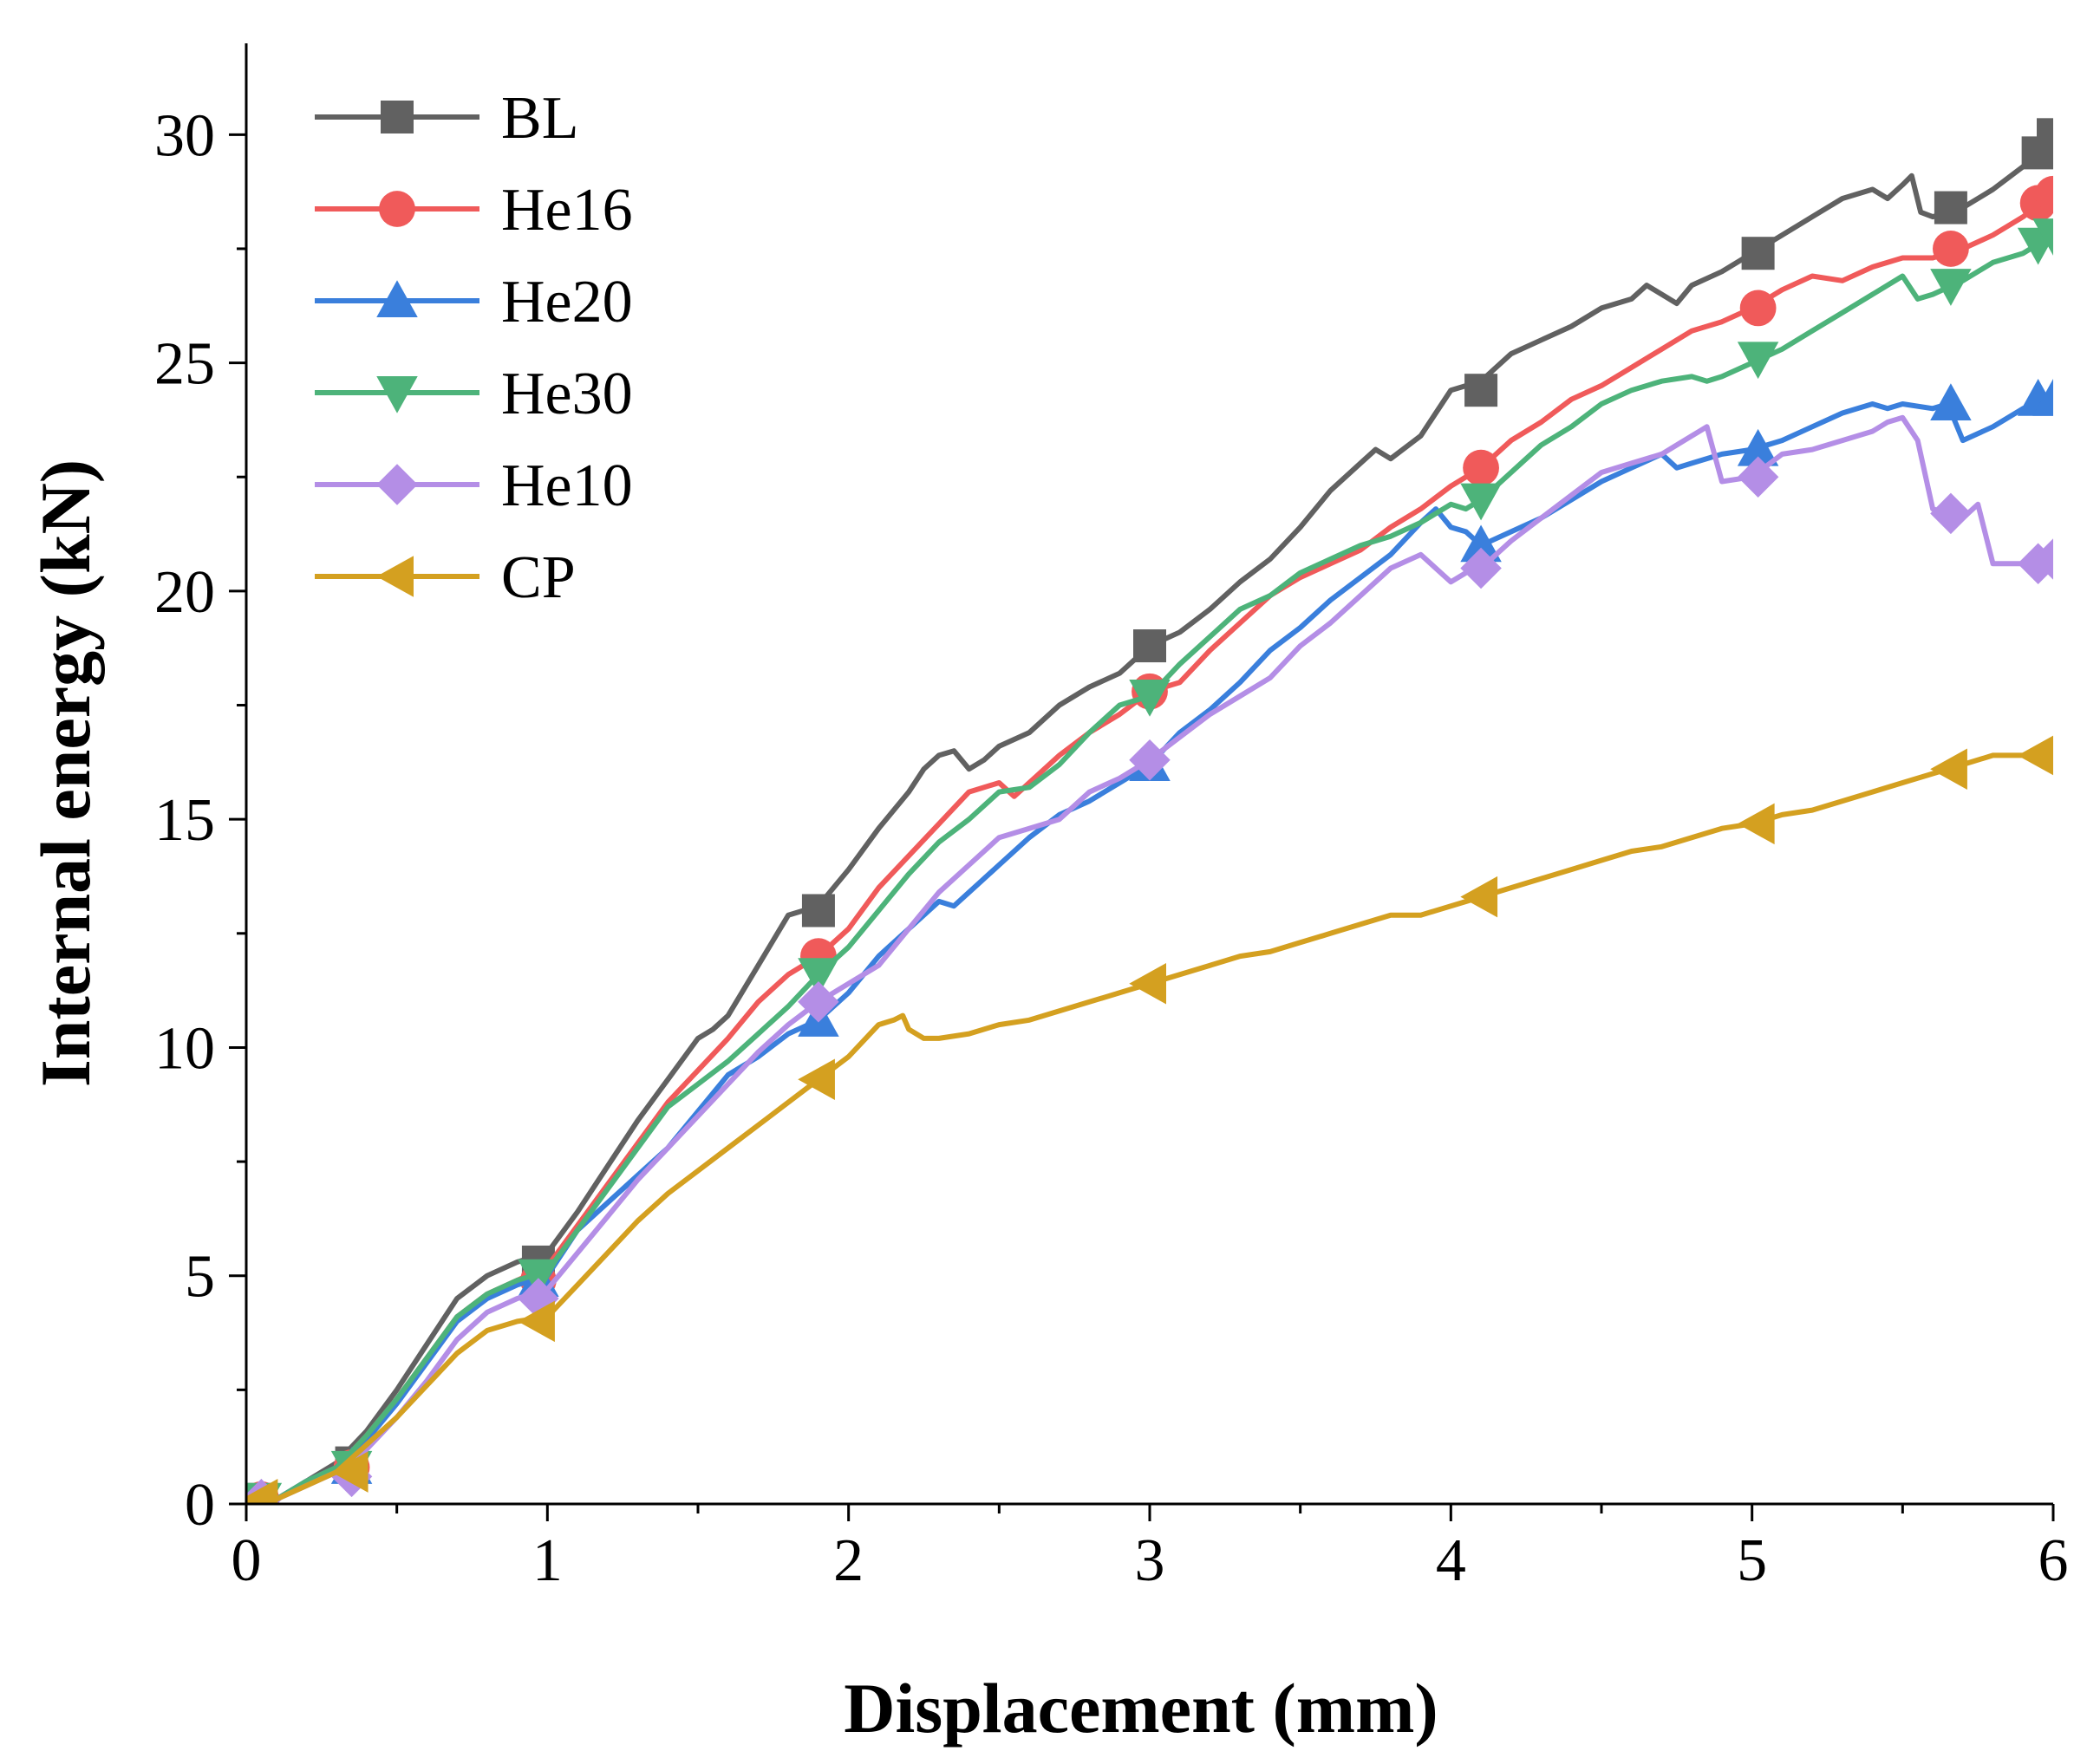 This screenshot has width=2074, height=1764. What do you see at coordinates (474, 485) in the screenshot?
I see `legend-item-he10: He10` at bounding box center [474, 485].